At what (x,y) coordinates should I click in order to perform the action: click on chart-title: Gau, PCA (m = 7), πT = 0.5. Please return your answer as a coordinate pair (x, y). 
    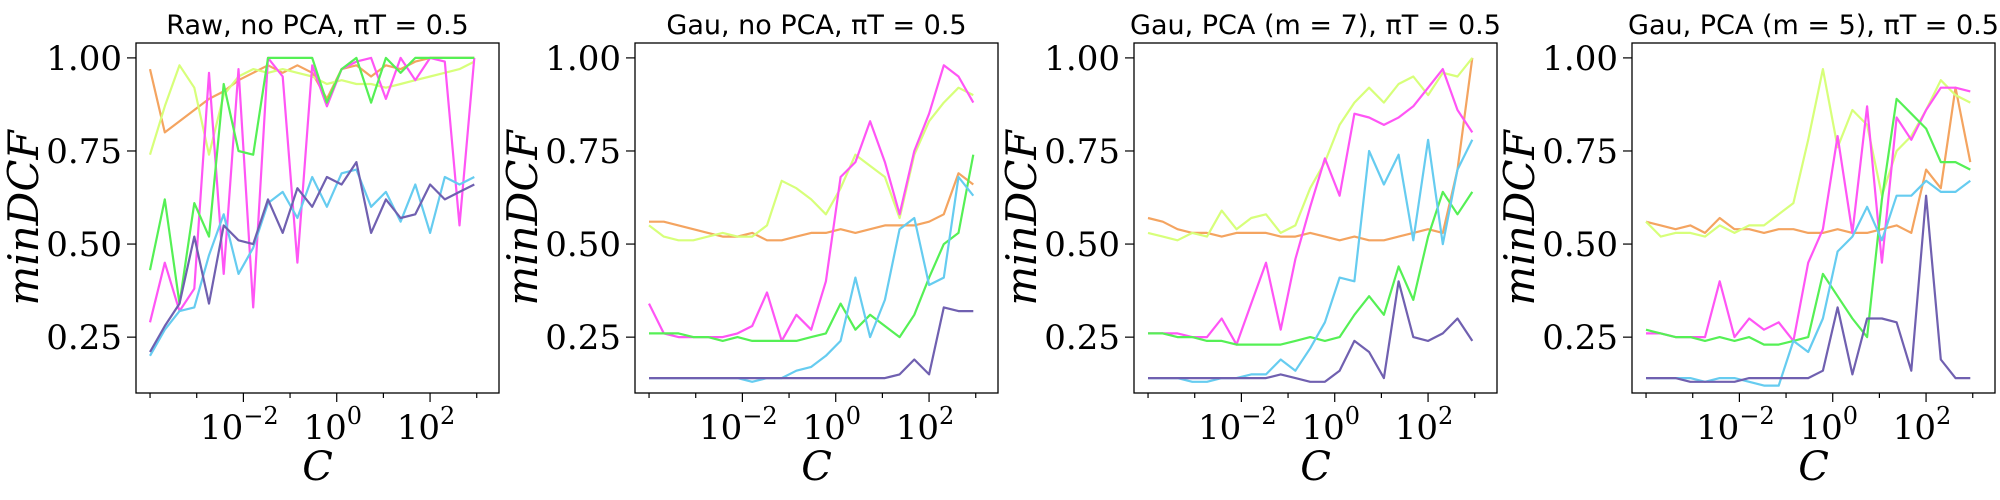
    Looking at the image, I should click on (1315, 25).